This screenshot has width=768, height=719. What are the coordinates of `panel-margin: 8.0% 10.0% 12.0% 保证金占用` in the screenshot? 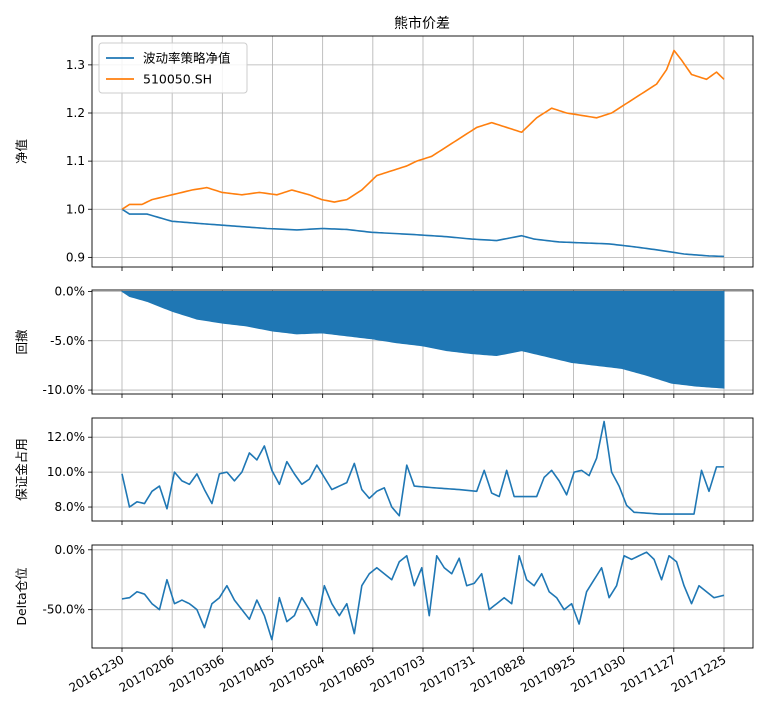 It's located at (384, 471).